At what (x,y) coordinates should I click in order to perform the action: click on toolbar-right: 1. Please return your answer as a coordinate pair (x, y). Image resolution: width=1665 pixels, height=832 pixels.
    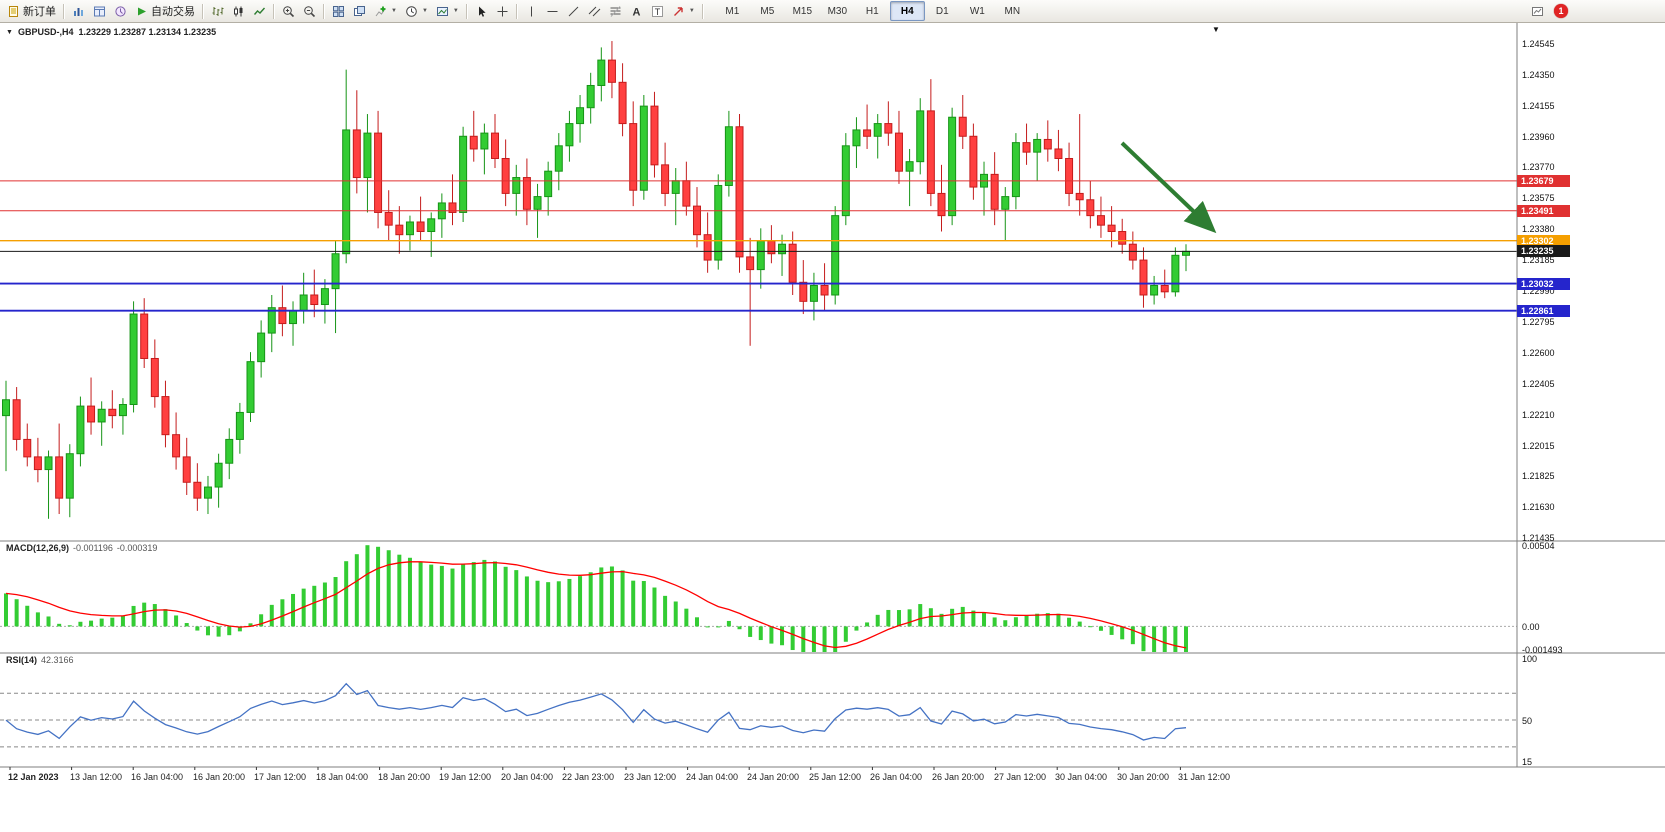
    Looking at the image, I should click on (1596, 11).